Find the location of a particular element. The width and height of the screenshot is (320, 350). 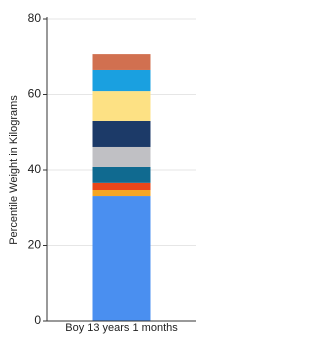

y-tick-label: 20 is located at coordinates (35, 245).